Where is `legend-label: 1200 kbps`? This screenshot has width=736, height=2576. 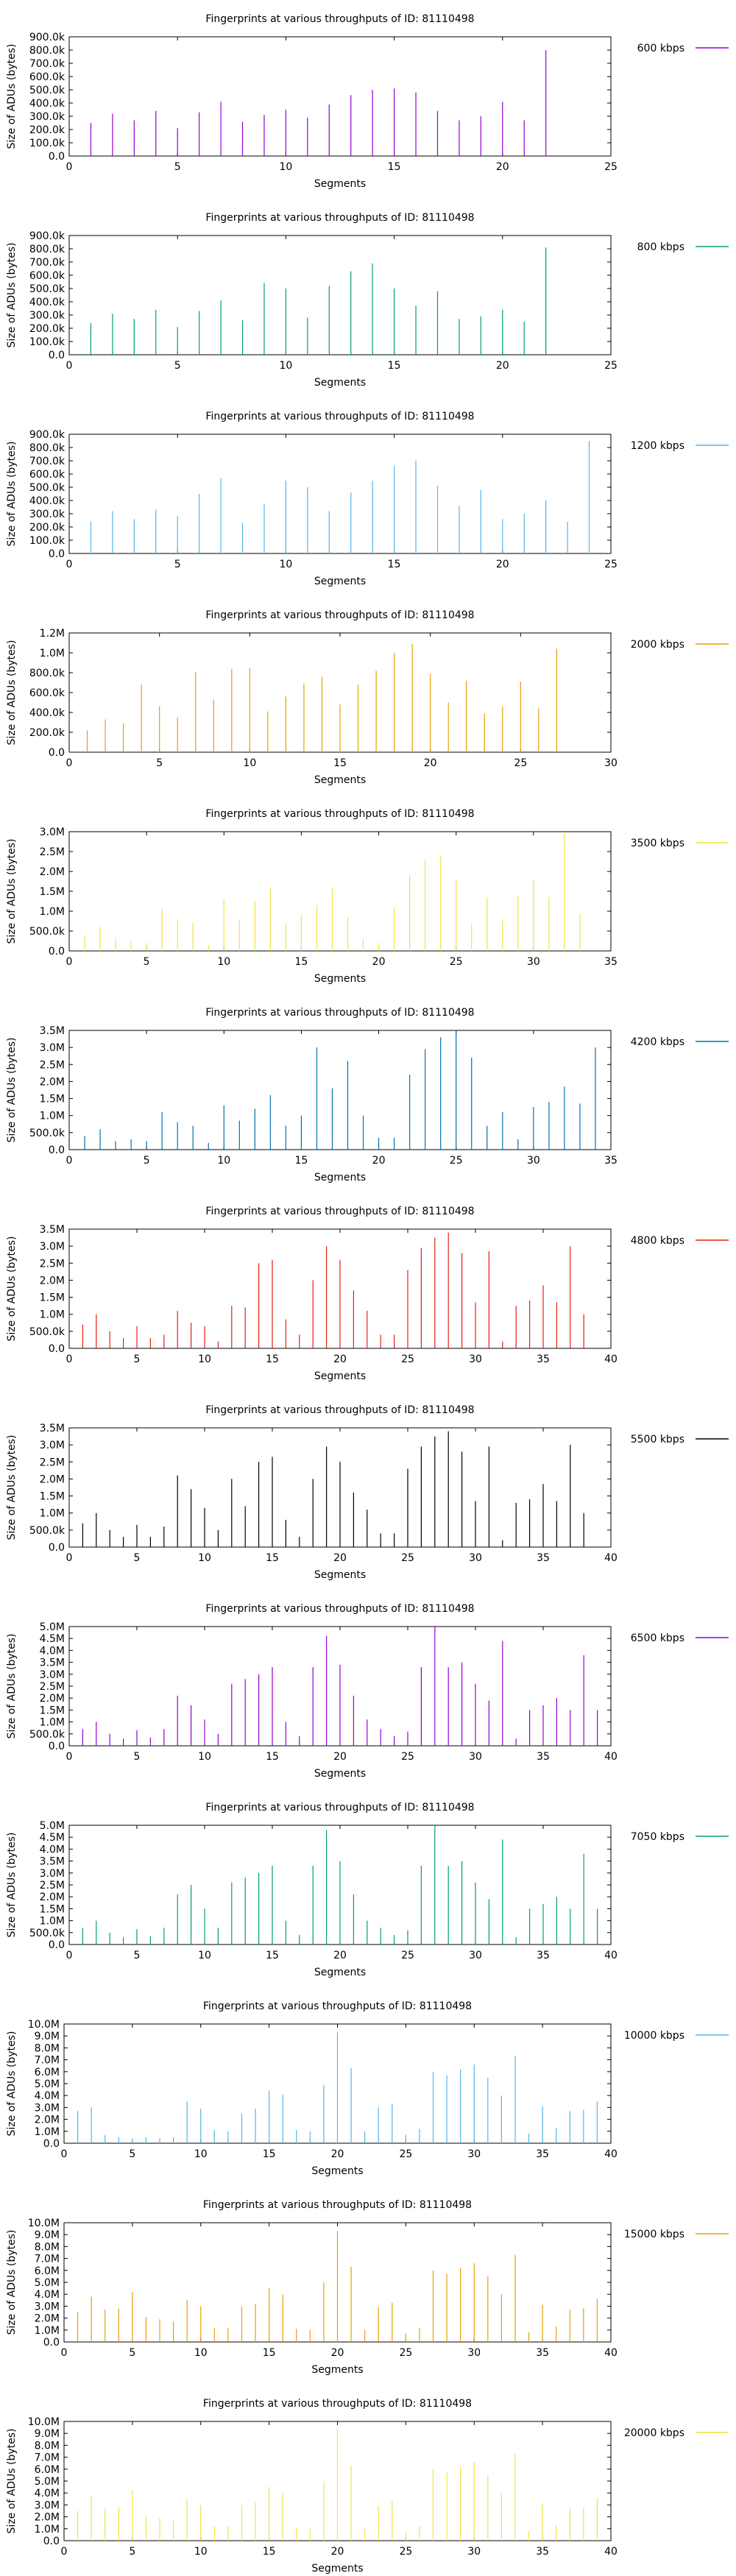
legend-label: 1200 kbps is located at coordinates (657, 446).